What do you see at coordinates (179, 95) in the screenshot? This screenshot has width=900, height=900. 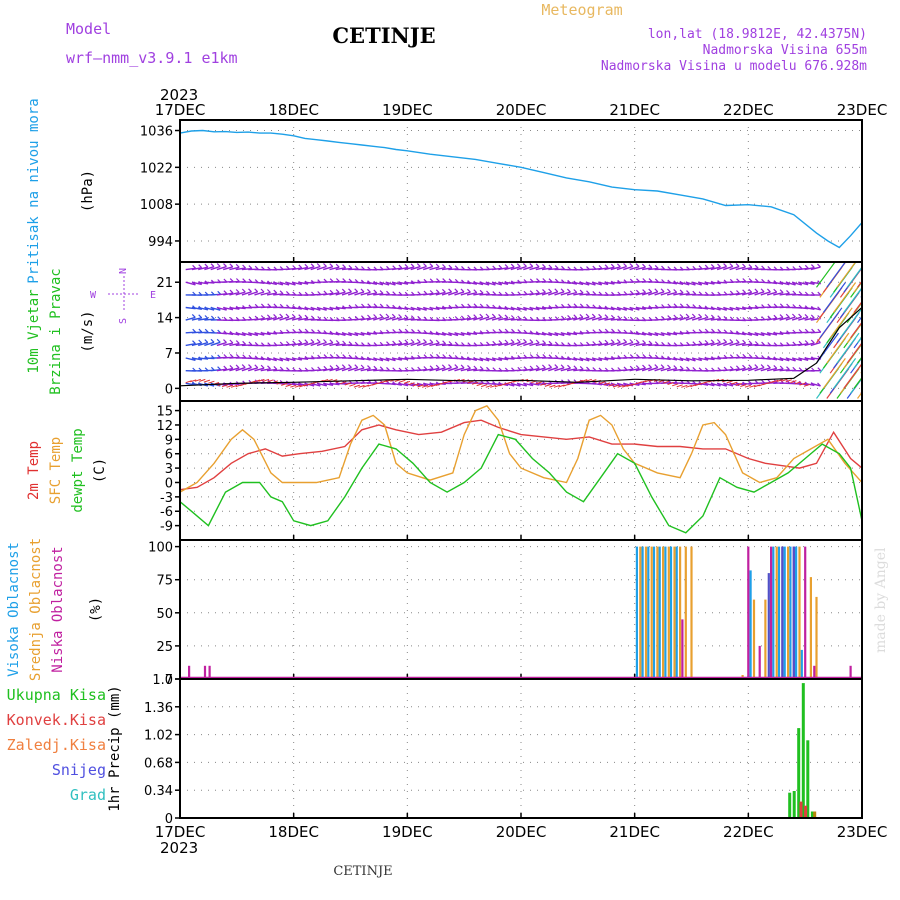 I see `year-top: 2023` at bounding box center [179, 95].